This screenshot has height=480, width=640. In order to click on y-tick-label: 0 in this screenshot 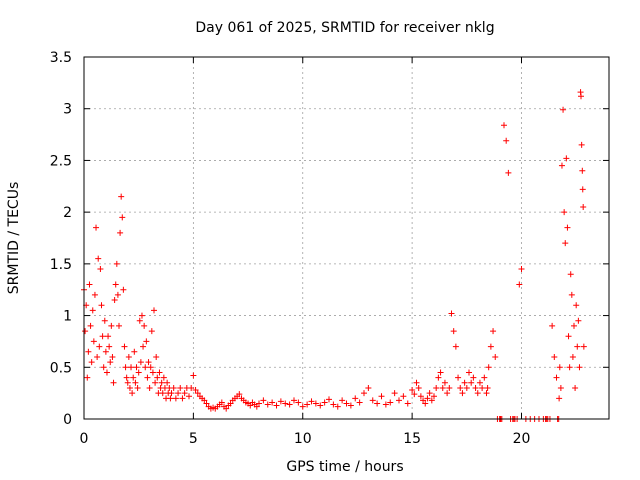, I will do `click(67, 420)`.